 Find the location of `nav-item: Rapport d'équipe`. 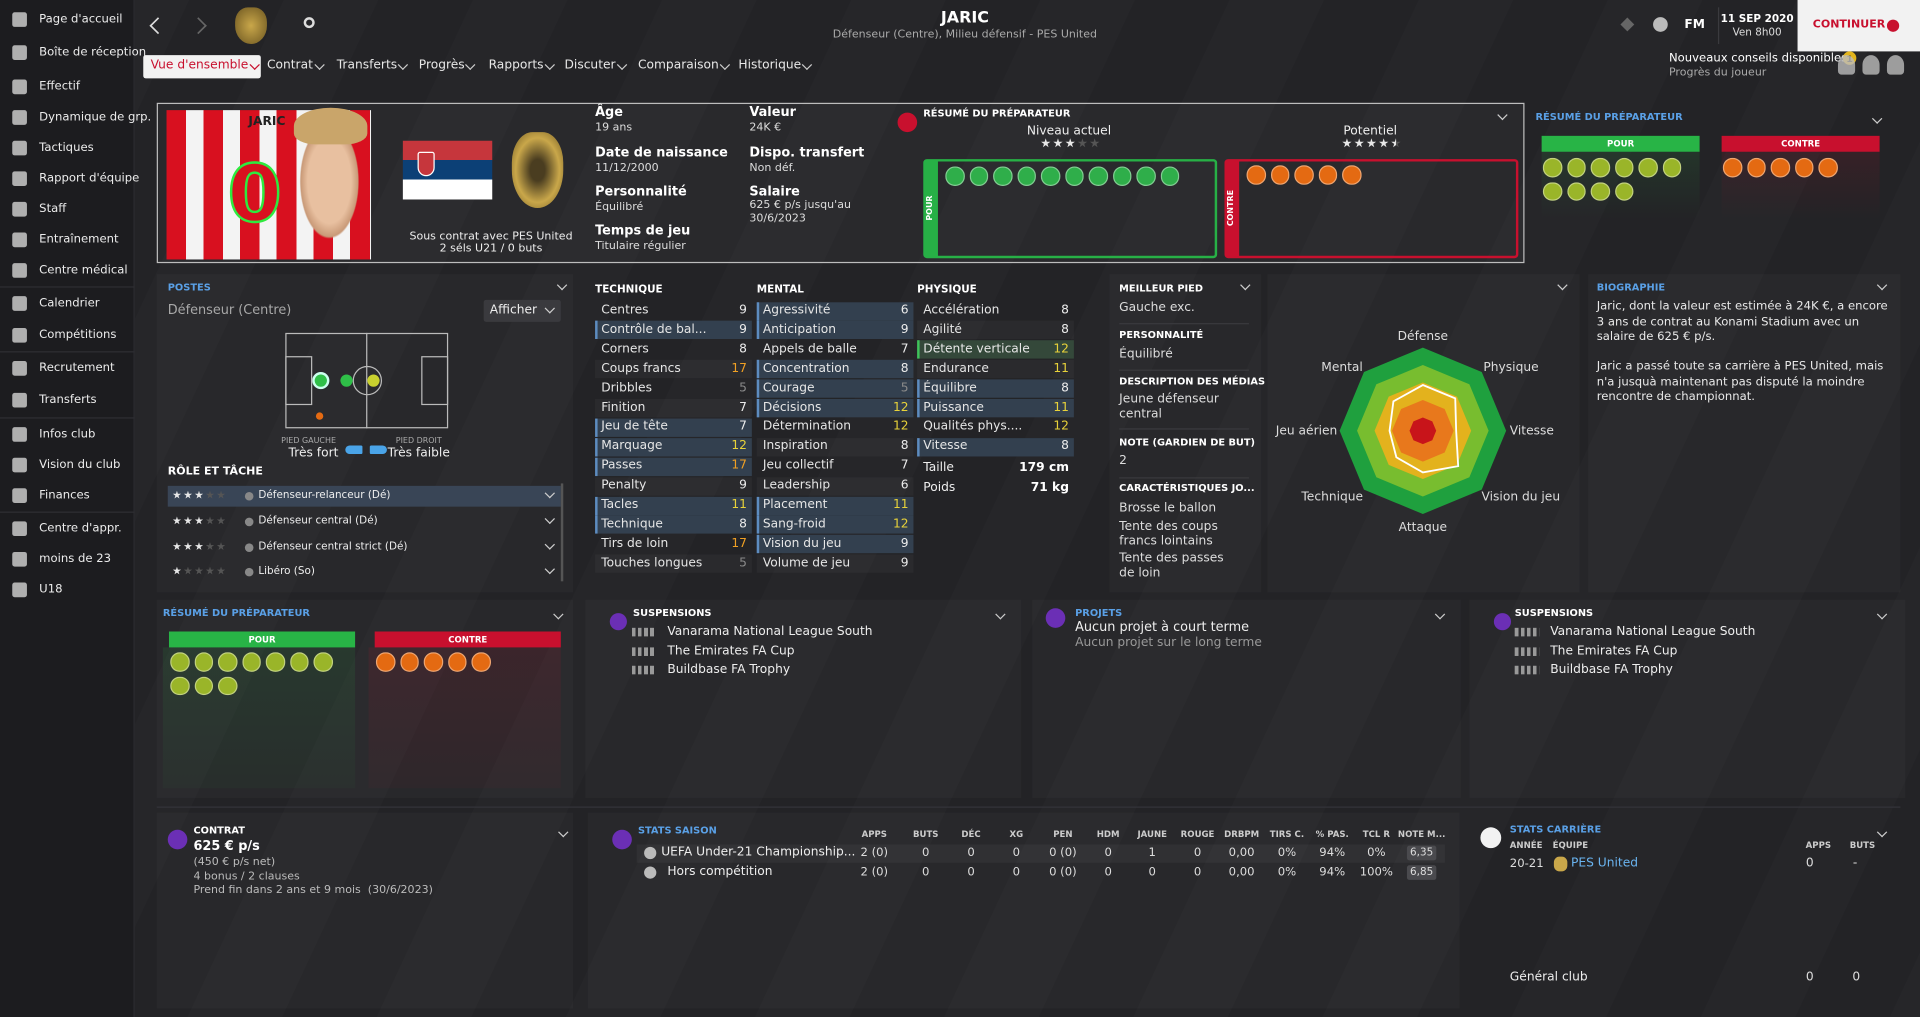

nav-item: Rapport d'équipe is located at coordinates (89, 178).